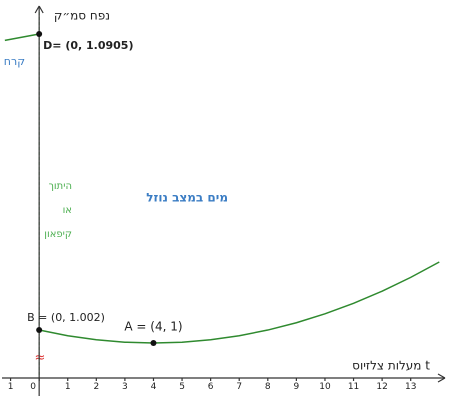 This screenshot has width=449, height=400. Describe the element at coordinates (82, 16) in the screenshot. I see `y-axis-label: נפח סמ״ק` at that location.